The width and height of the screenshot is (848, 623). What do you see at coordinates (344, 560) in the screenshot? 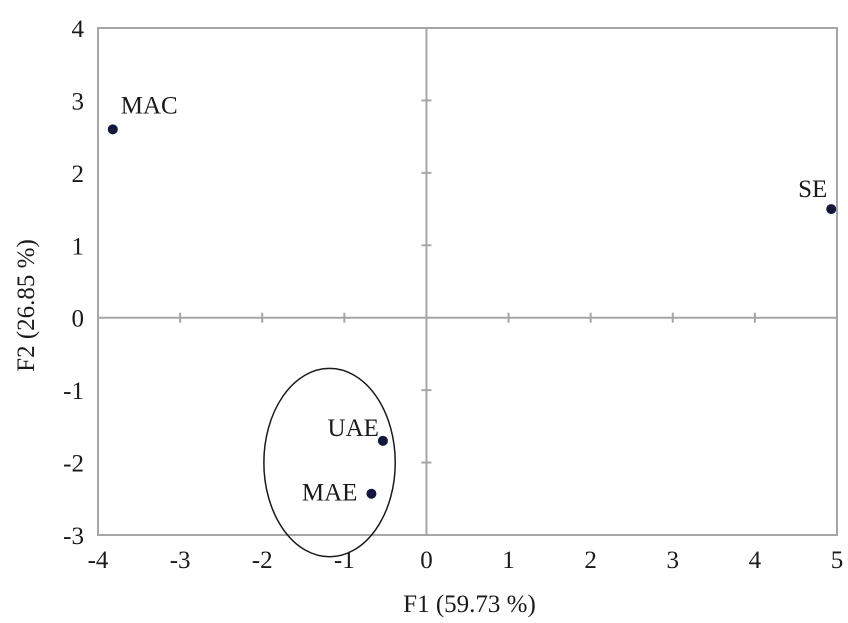
I see `x-tick-label: -1` at bounding box center [344, 560].